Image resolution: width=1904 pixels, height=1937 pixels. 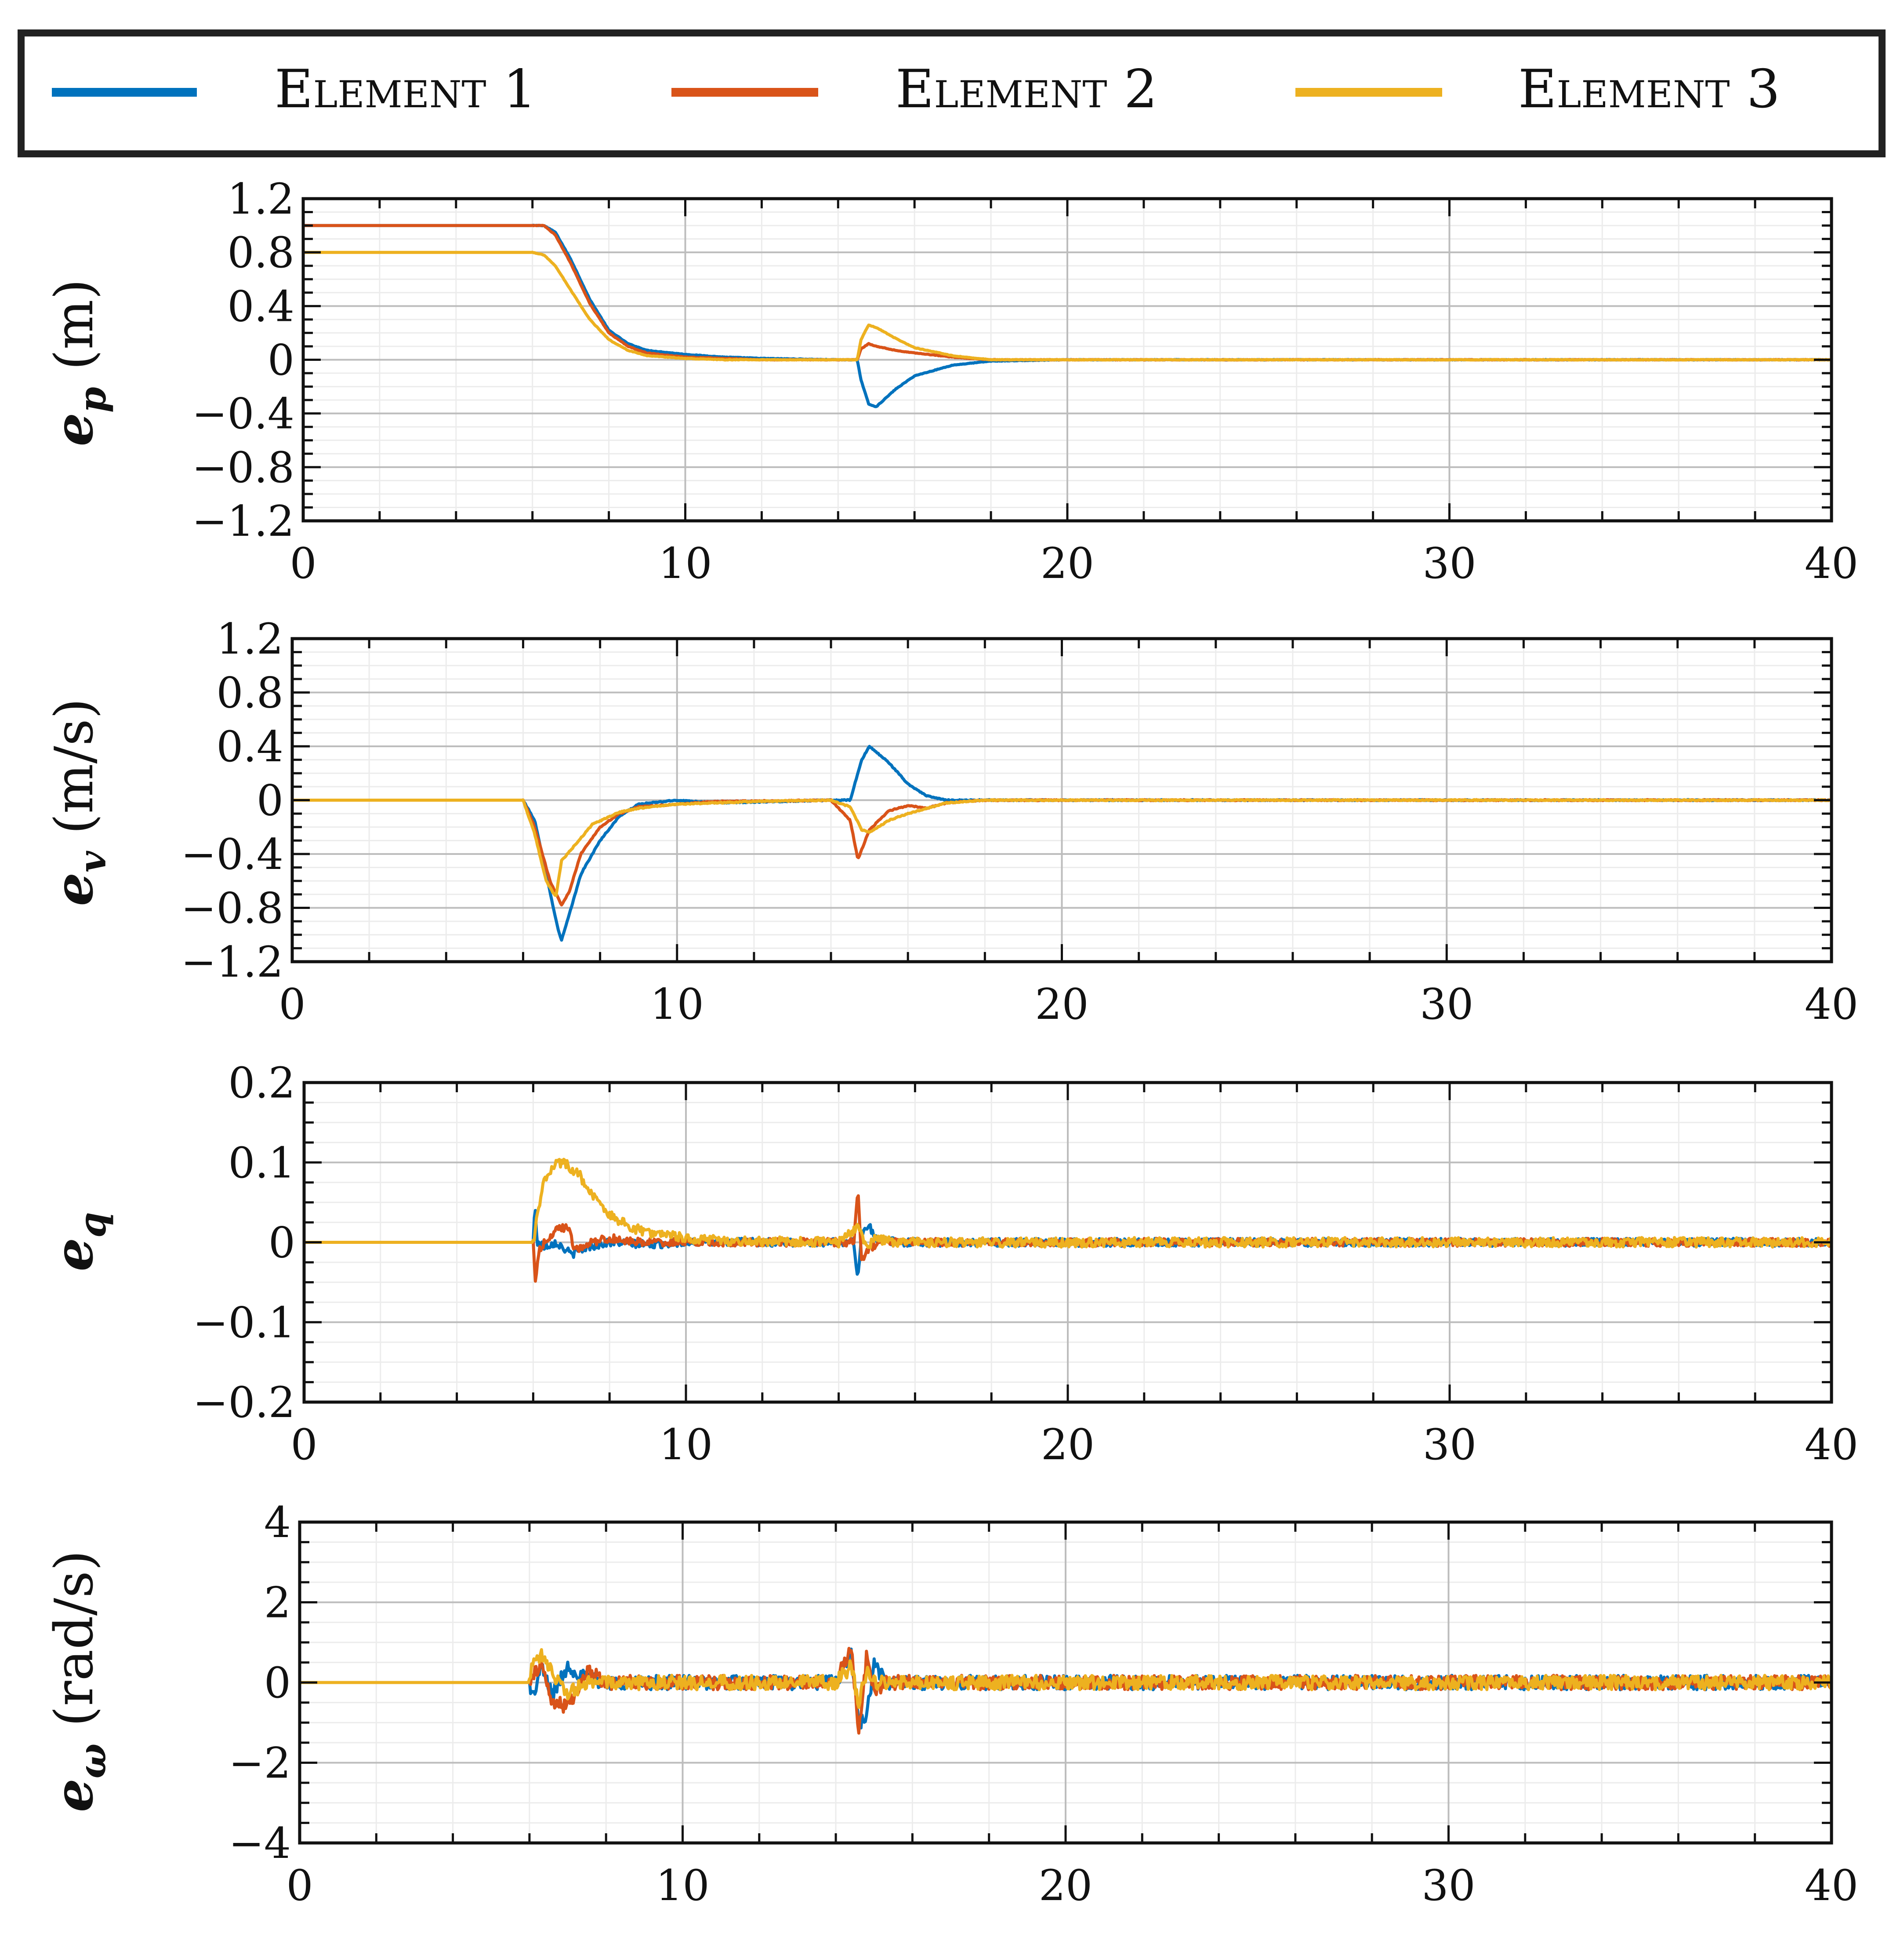 What do you see at coordinates (249, 693) in the screenshot?
I see `velocity-error-ytick-label: 0.8` at bounding box center [249, 693].